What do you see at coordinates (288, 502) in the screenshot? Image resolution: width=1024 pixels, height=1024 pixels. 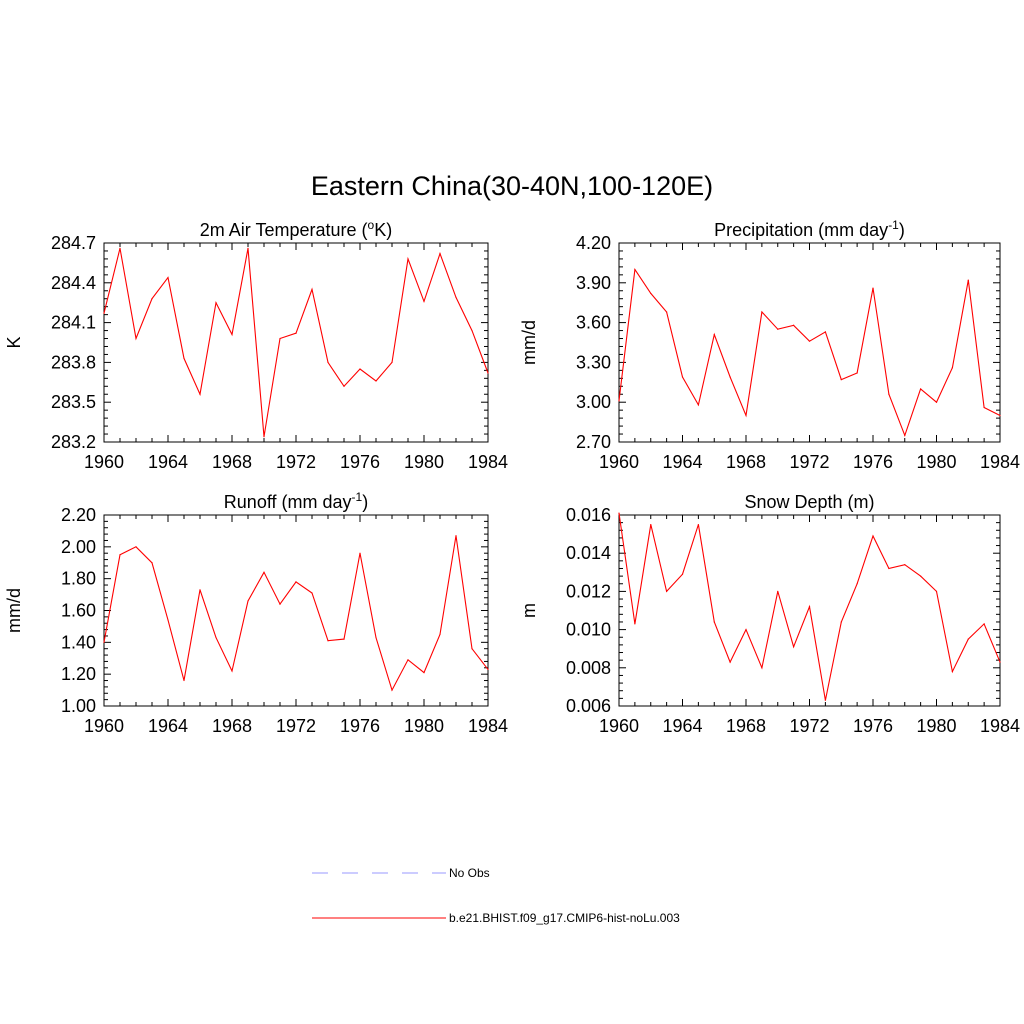 I see `panel-title-text: Runoff (mm day` at bounding box center [288, 502].